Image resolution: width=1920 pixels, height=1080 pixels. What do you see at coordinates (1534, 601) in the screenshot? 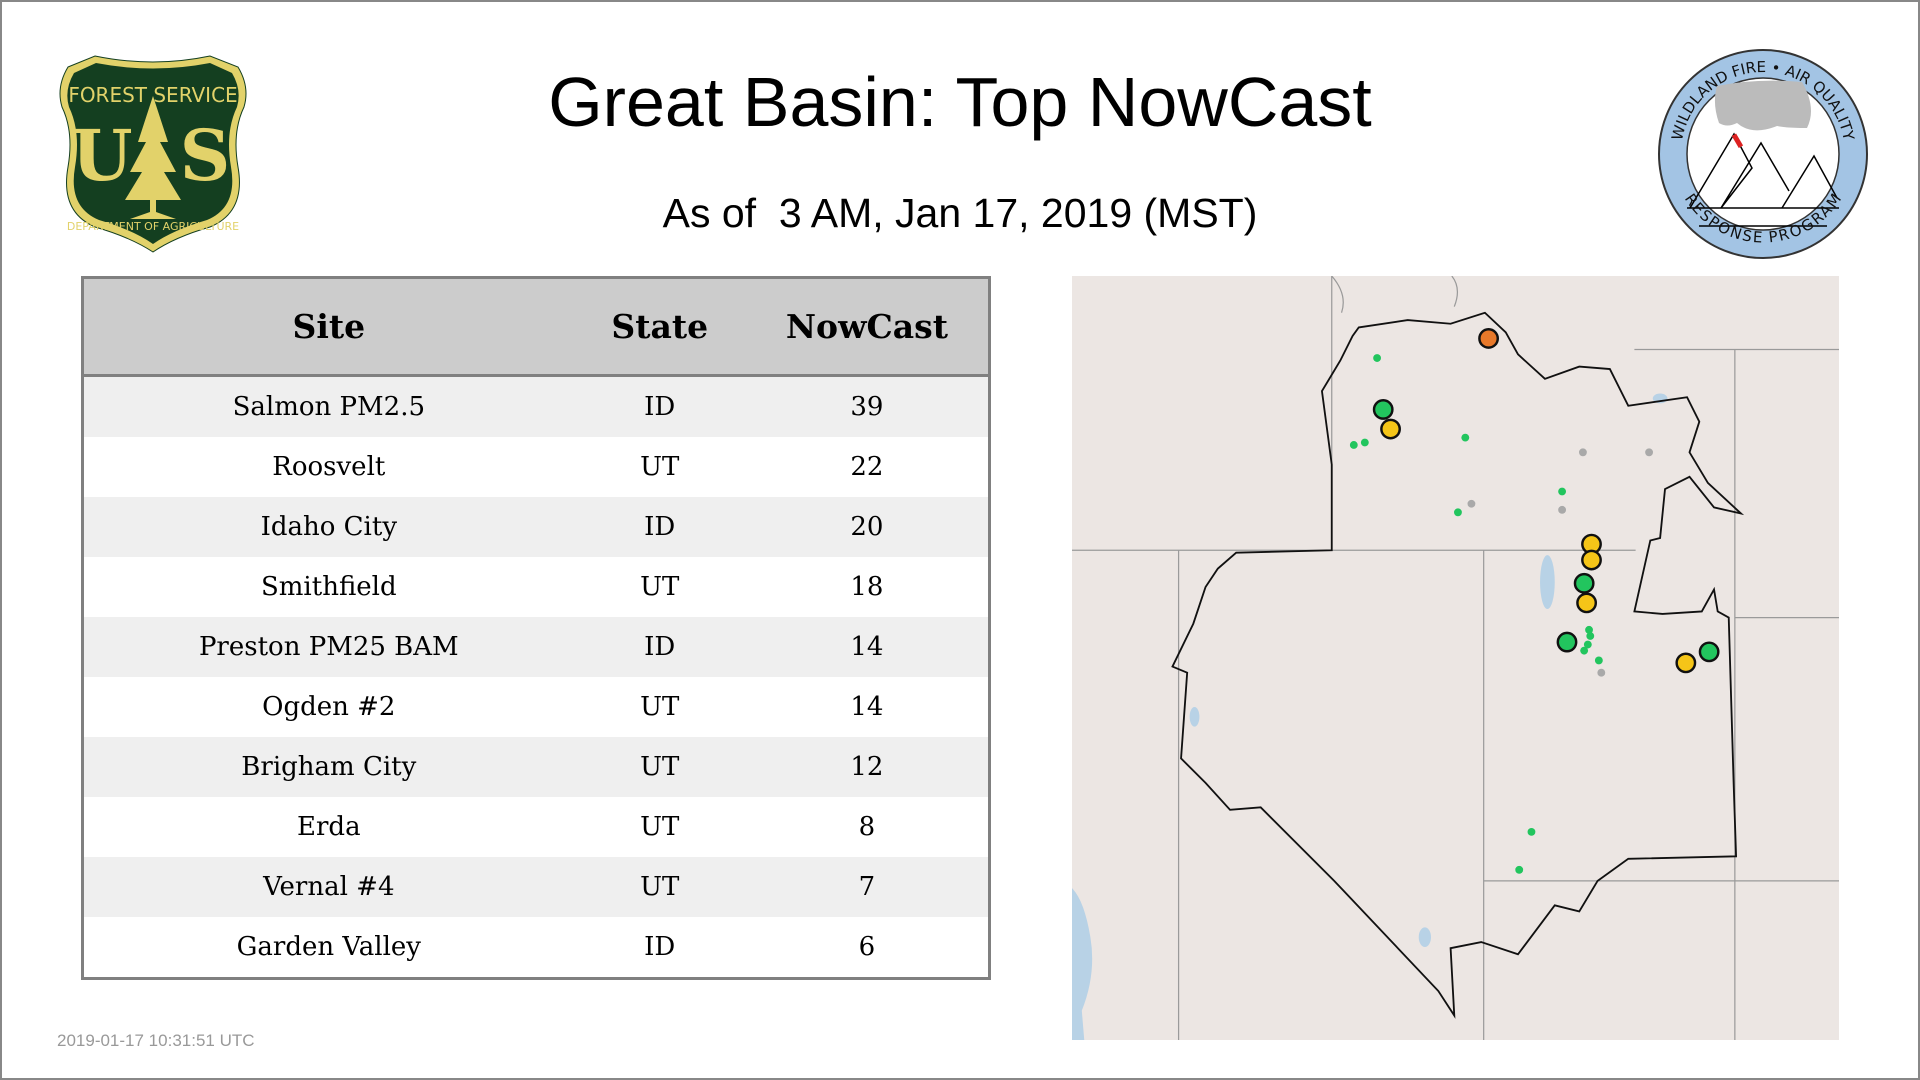
I see `monitor-markers` at bounding box center [1534, 601].